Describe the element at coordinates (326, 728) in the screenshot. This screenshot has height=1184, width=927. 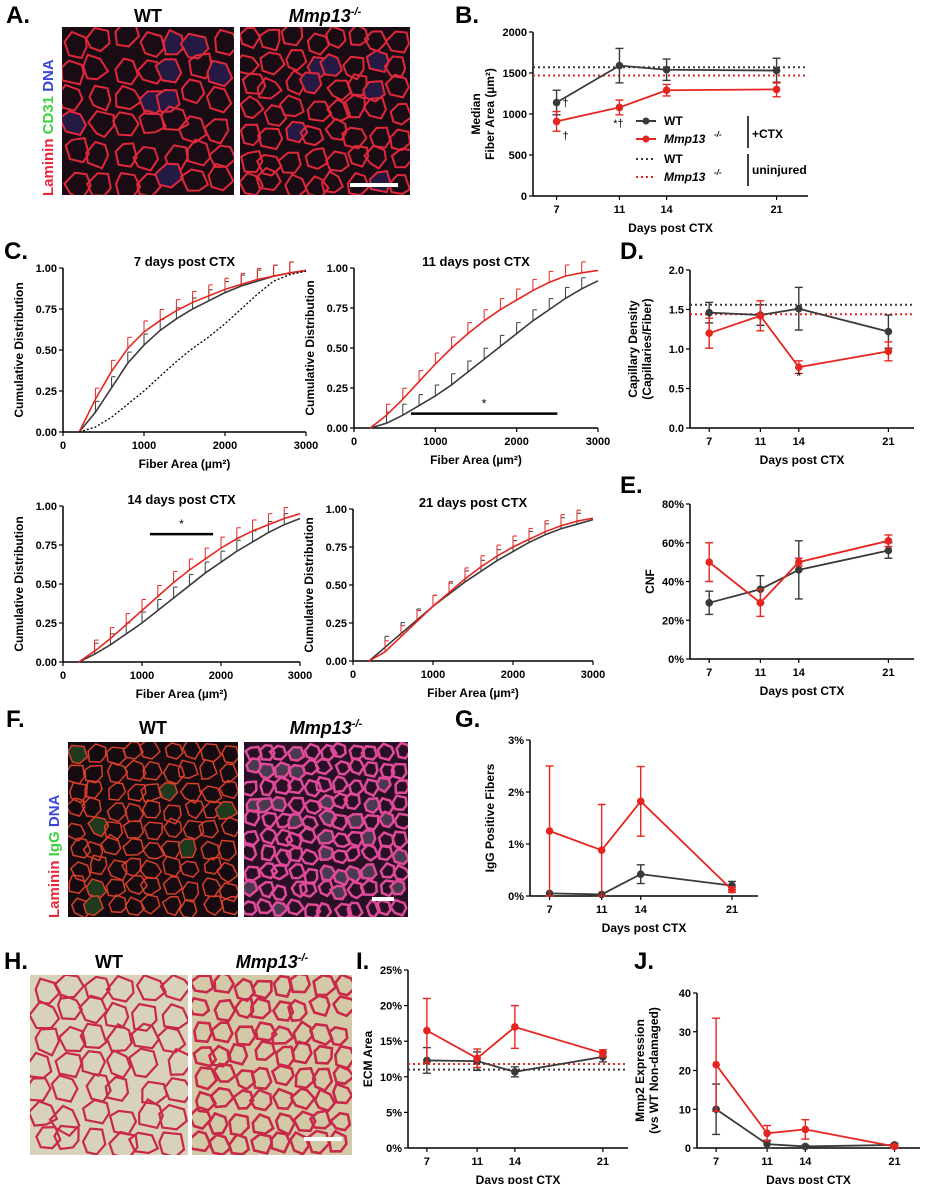
I see `panel-f-ko-title: Mmp13-/-` at that location.